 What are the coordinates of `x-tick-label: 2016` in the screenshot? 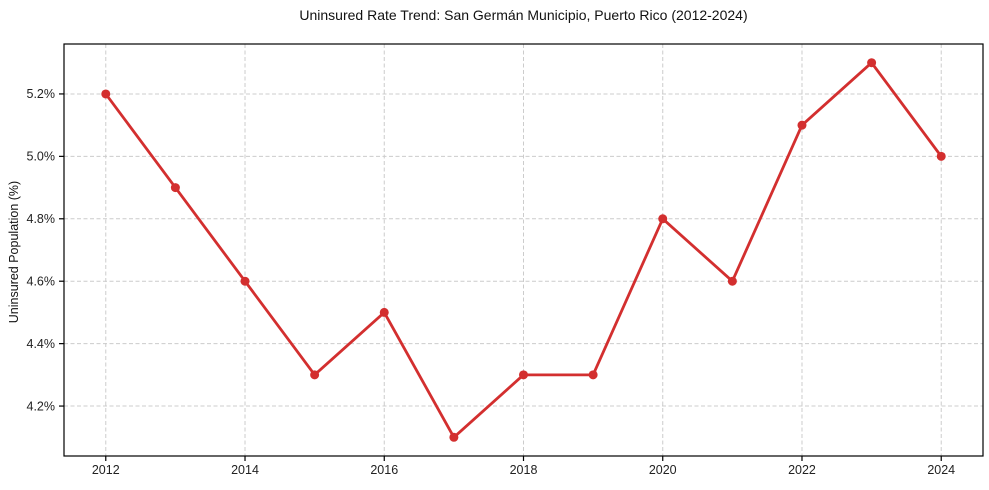 It's located at (384, 470).